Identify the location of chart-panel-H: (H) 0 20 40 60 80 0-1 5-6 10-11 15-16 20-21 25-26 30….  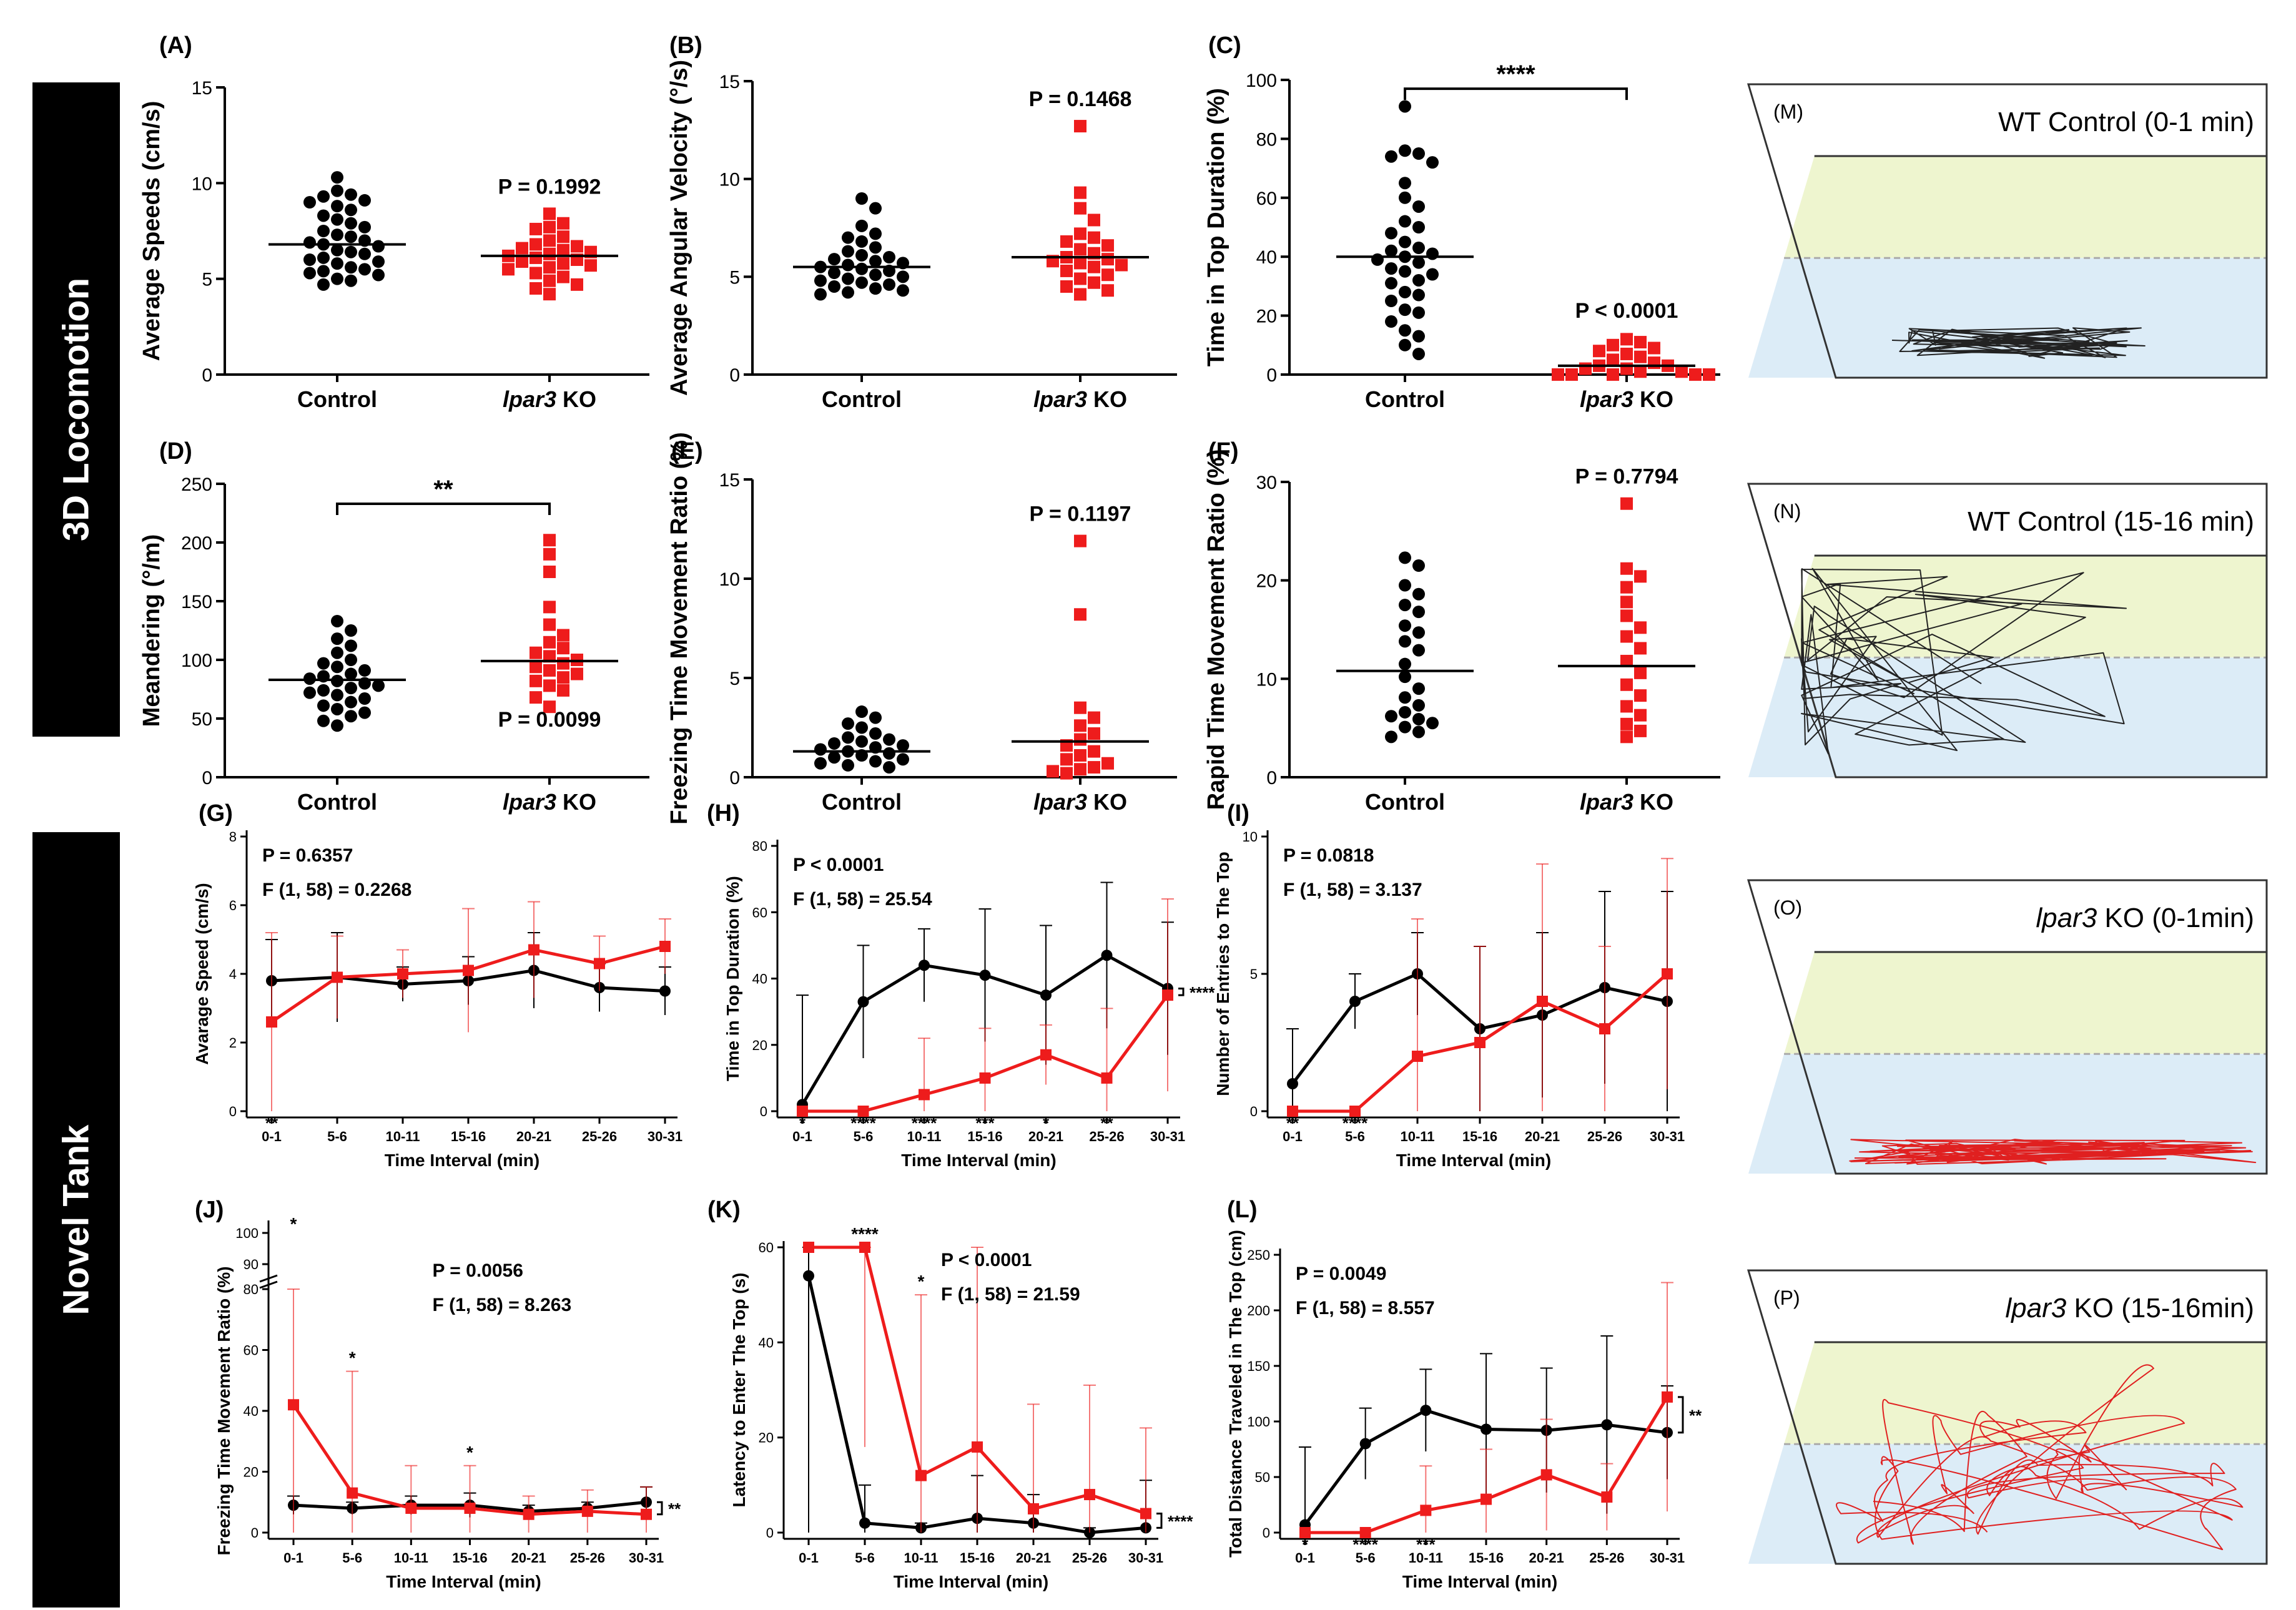
(961, 985).